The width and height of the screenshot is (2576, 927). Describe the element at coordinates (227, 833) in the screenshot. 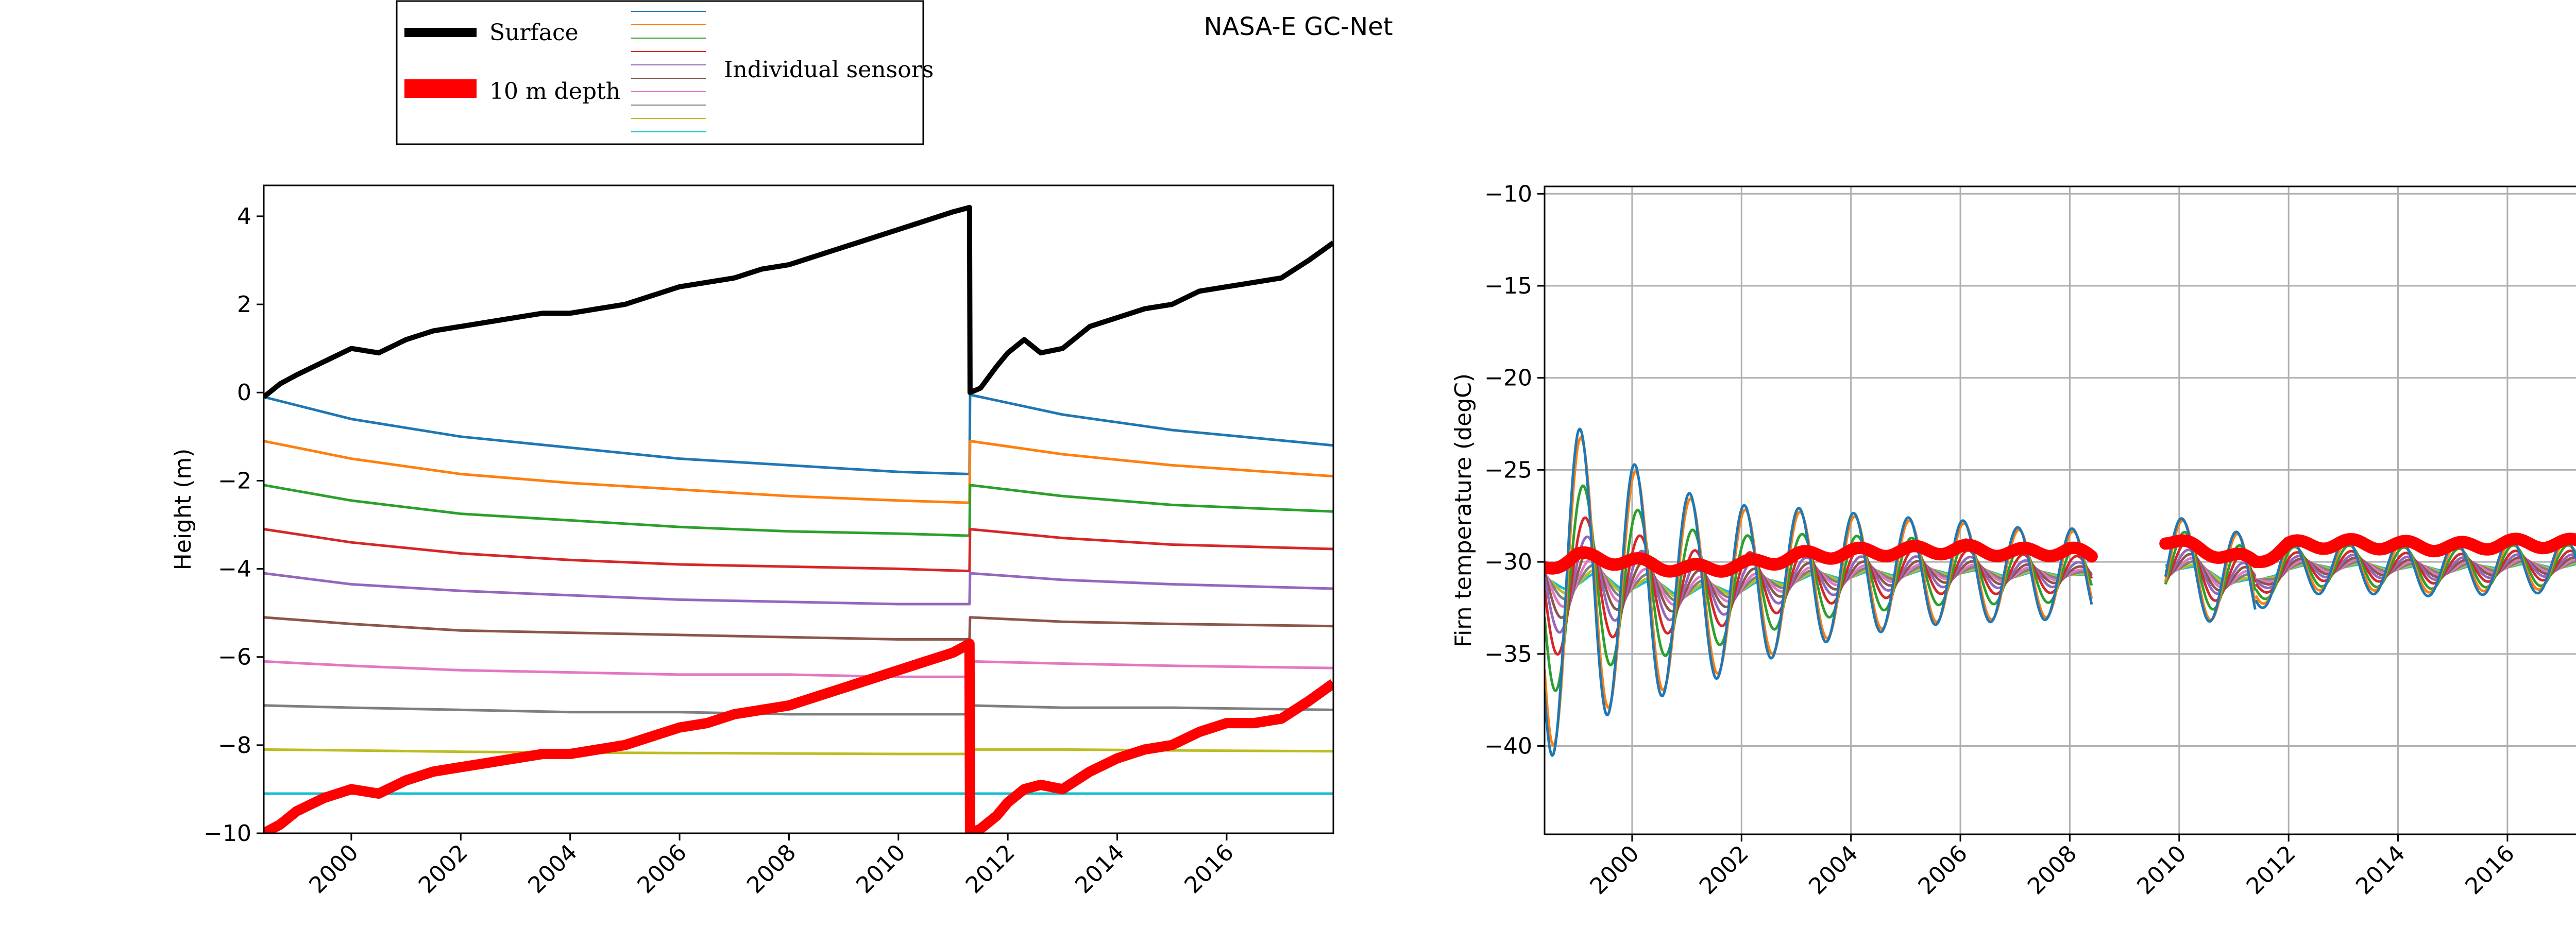

I see `height-ytick-label: −10` at that location.